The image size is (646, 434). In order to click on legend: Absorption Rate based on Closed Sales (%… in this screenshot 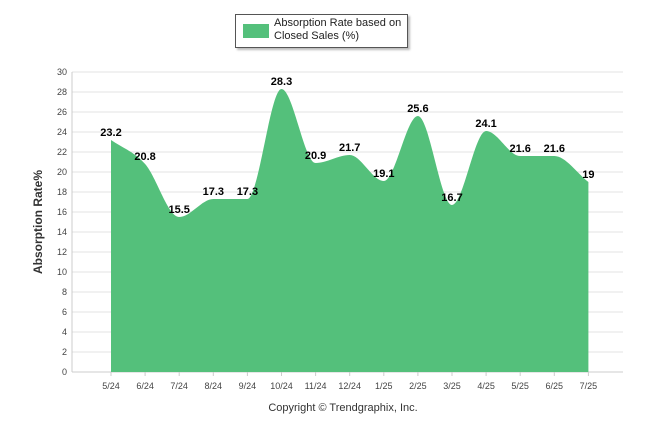, I will do `click(321, 31)`.